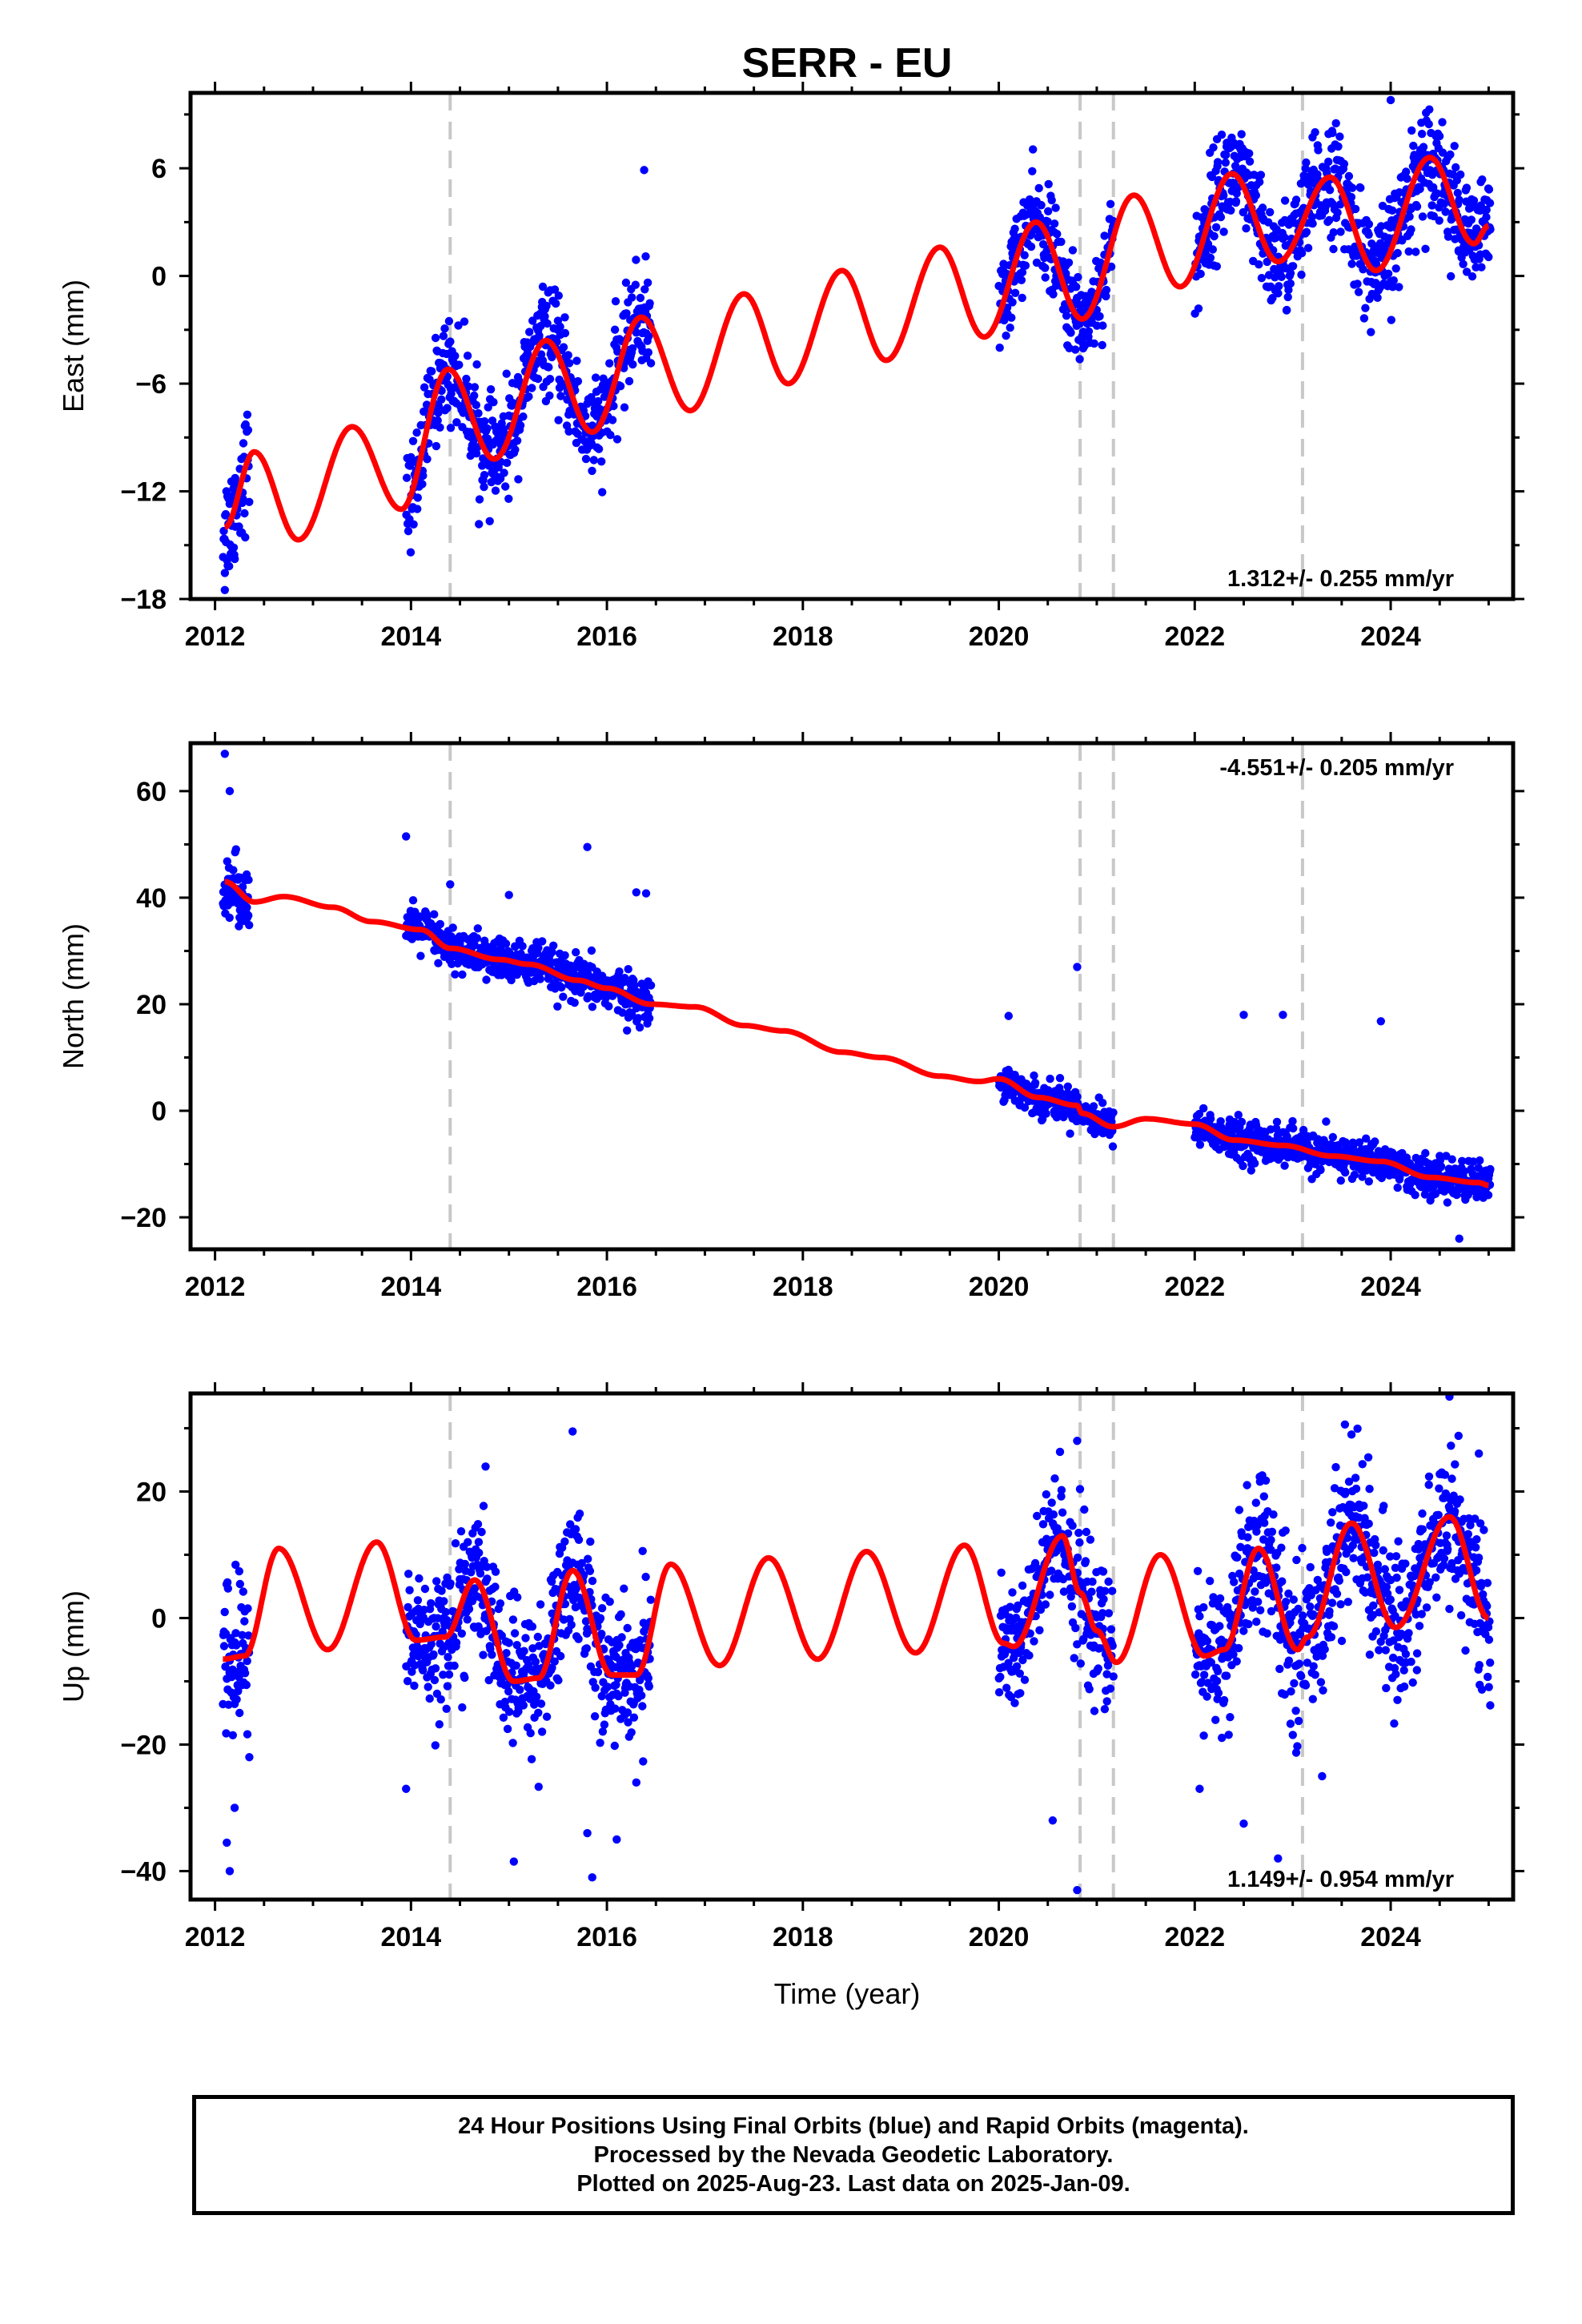 The width and height of the screenshot is (1582, 2324). What do you see at coordinates (1194, 1287) in the screenshot?
I see `x-tick-label: 2022` at bounding box center [1194, 1287].